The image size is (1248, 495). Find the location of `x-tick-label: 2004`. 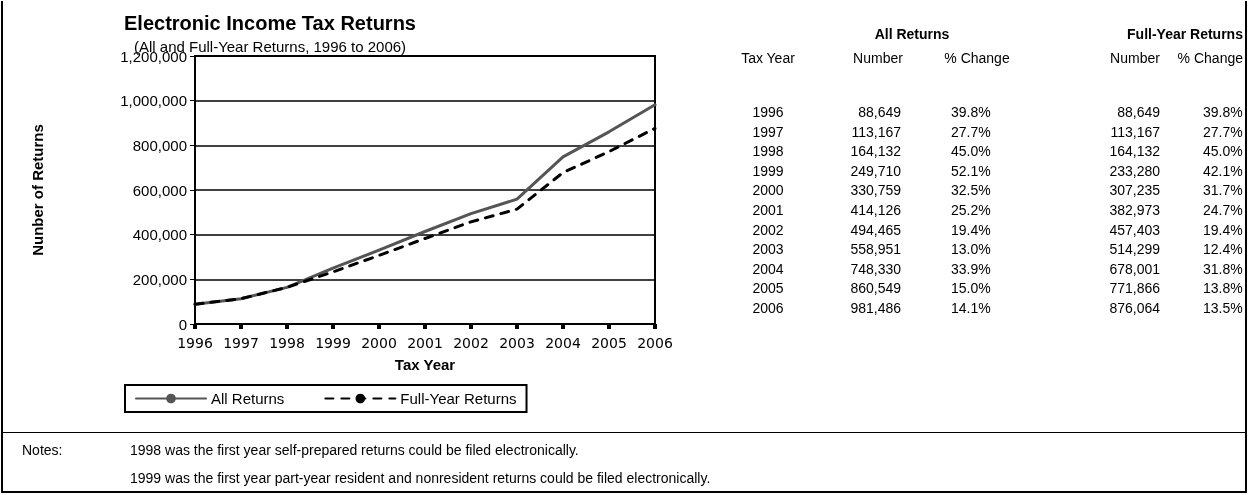

x-tick-label: 2004 is located at coordinates (563, 343).